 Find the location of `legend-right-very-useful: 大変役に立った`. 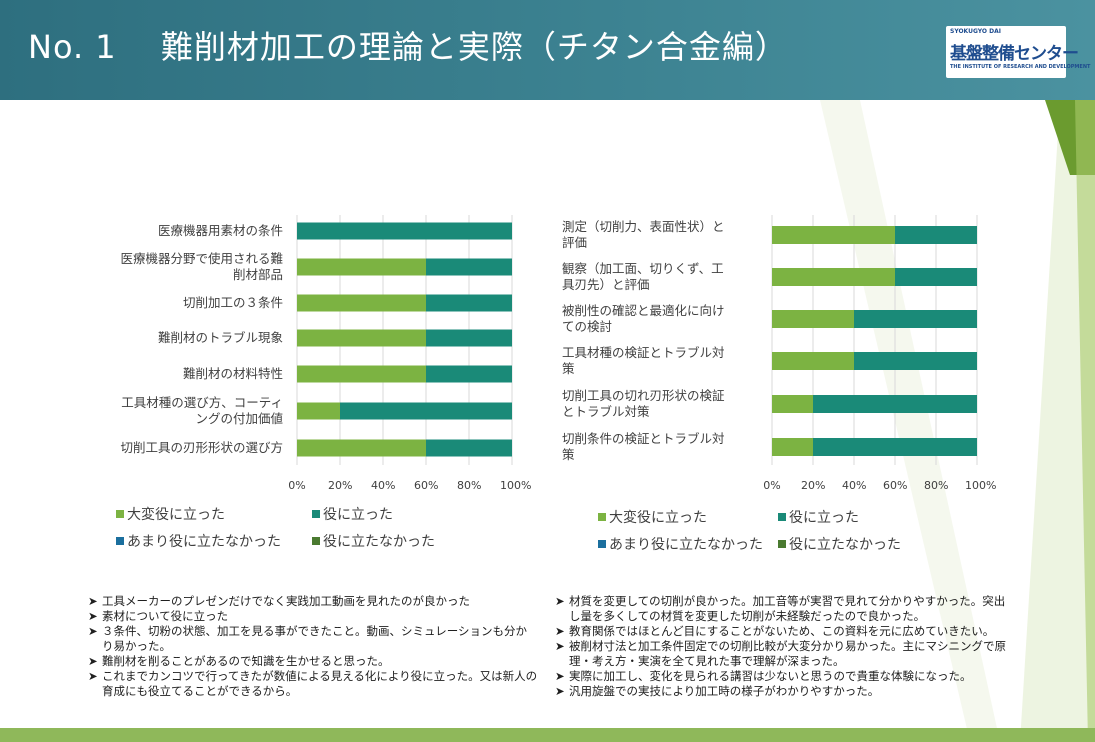

legend-right-very-useful: 大変役に立った is located at coordinates (652, 517).